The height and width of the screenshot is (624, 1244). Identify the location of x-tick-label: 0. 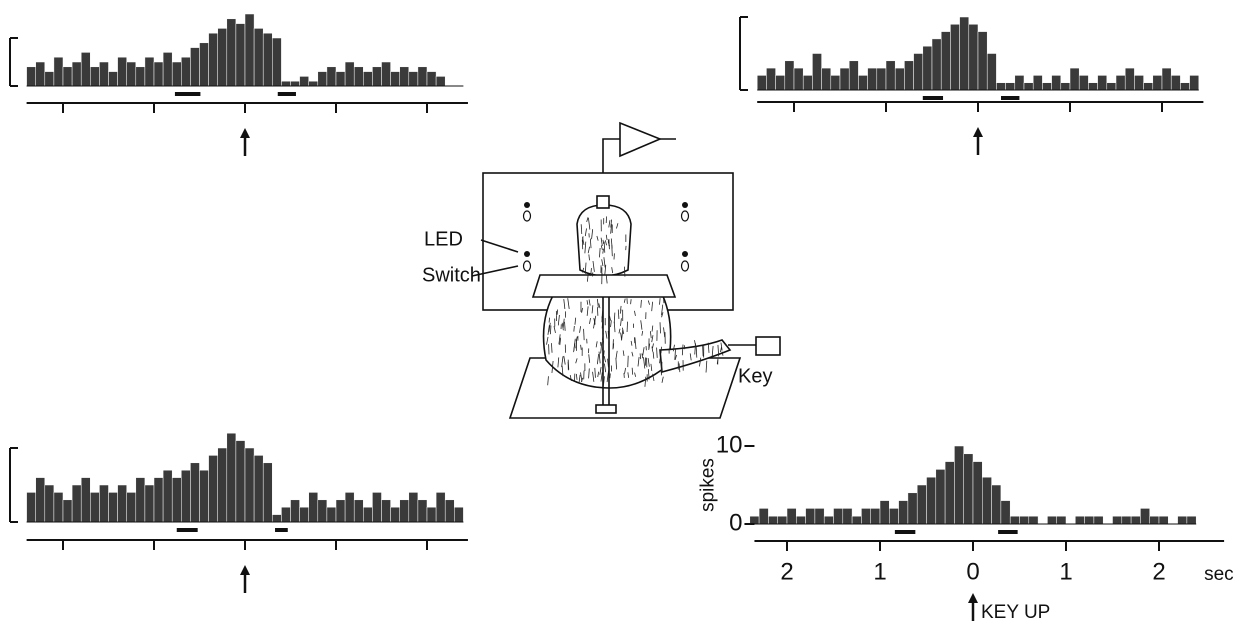
(972, 571).